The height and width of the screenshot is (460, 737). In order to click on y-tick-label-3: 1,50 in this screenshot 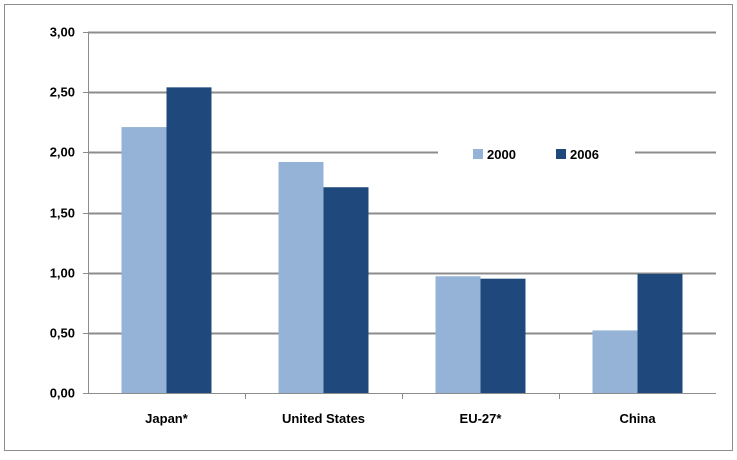, I will do `click(62, 213)`.